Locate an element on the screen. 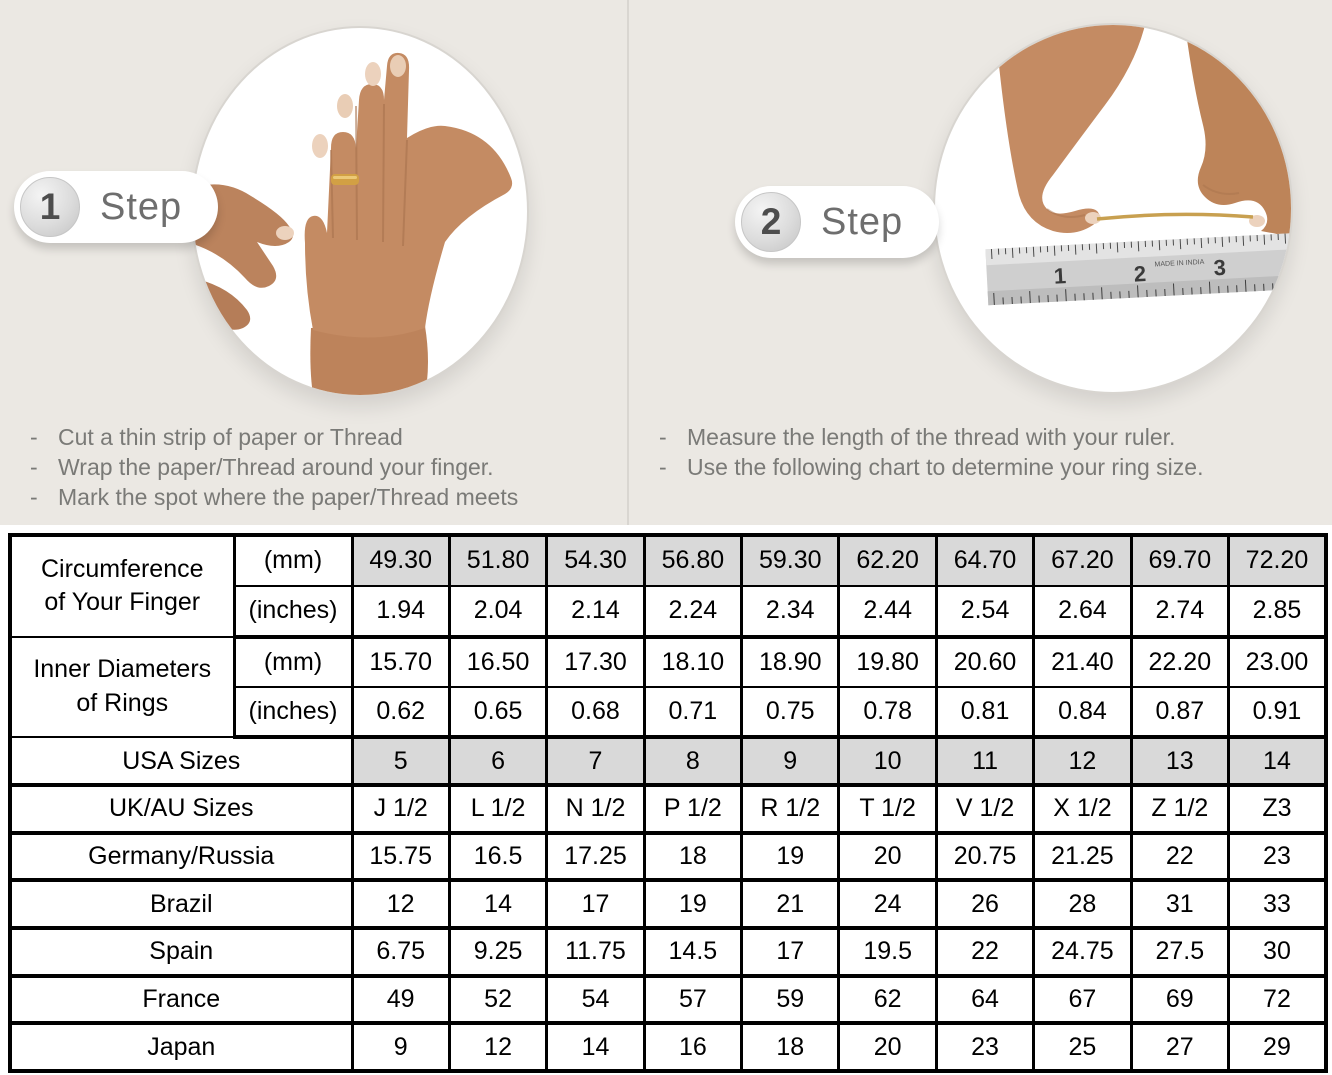  table-cell: T 1/2 is located at coordinates (887, 809).